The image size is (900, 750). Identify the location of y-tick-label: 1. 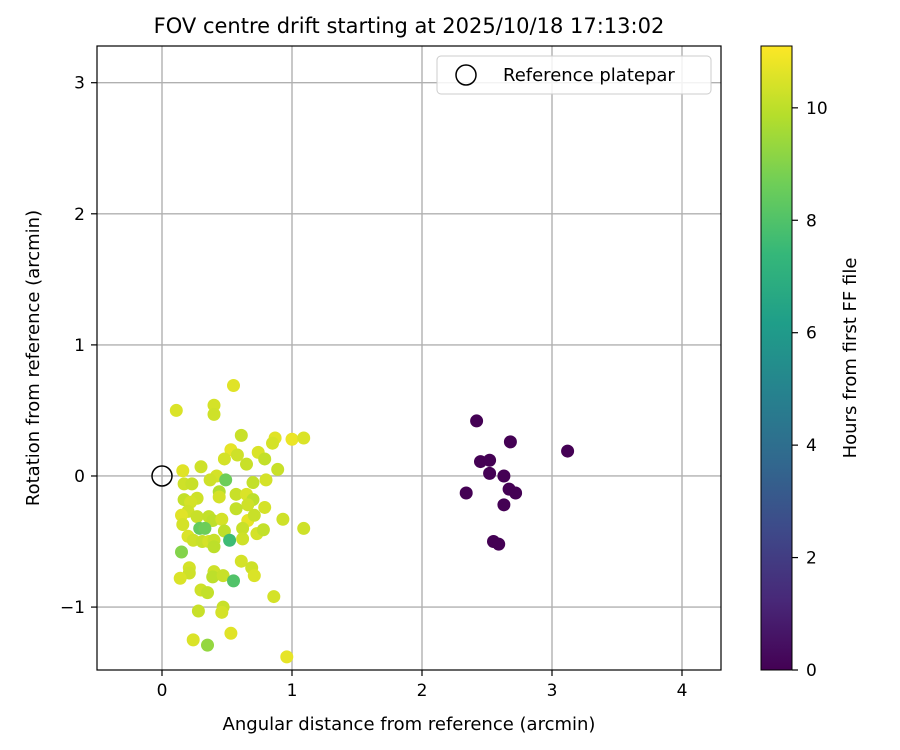
(79, 346).